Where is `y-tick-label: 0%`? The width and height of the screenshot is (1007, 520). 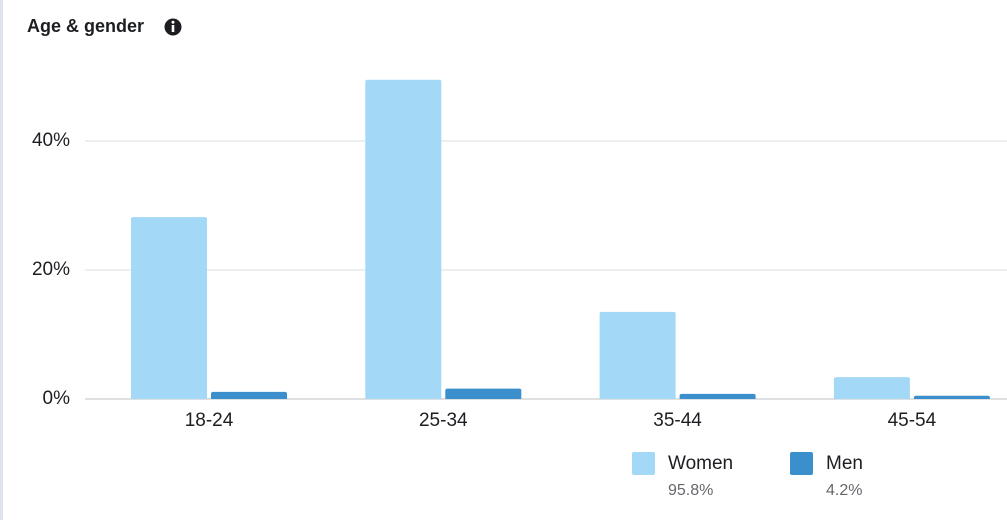
y-tick-label: 0% is located at coordinates (57, 398).